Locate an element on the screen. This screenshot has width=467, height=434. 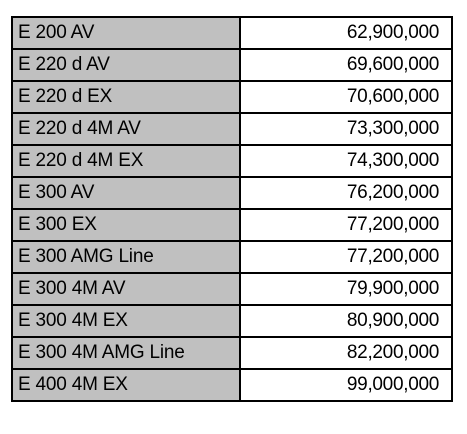
model-name-cell: E 300 AV is located at coordinates (126, 193).